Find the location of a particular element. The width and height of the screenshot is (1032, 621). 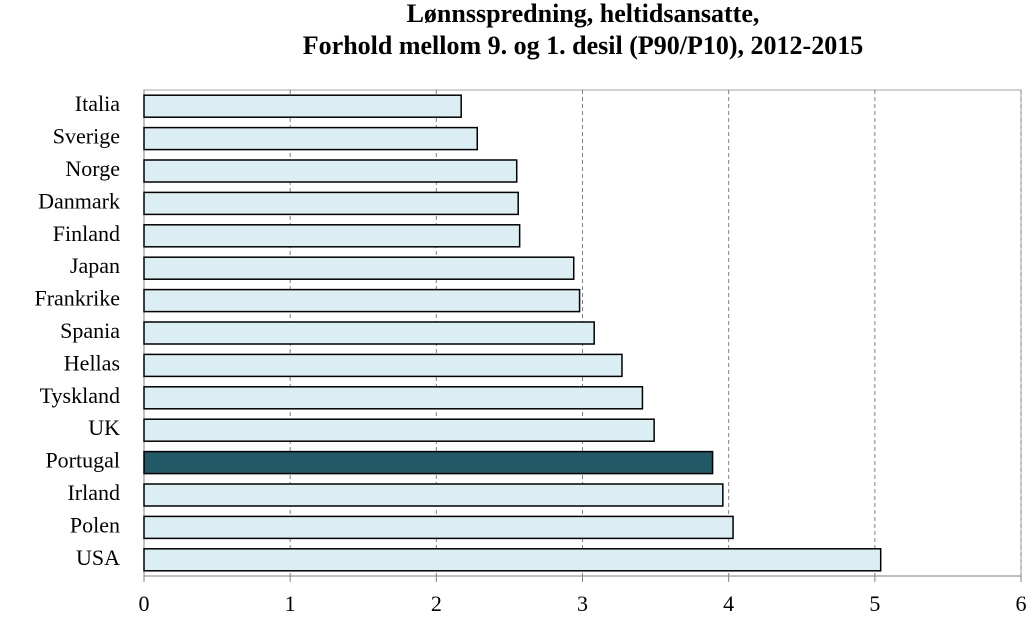

y-tick-label: Portugal is located at coordinates (82, 460).